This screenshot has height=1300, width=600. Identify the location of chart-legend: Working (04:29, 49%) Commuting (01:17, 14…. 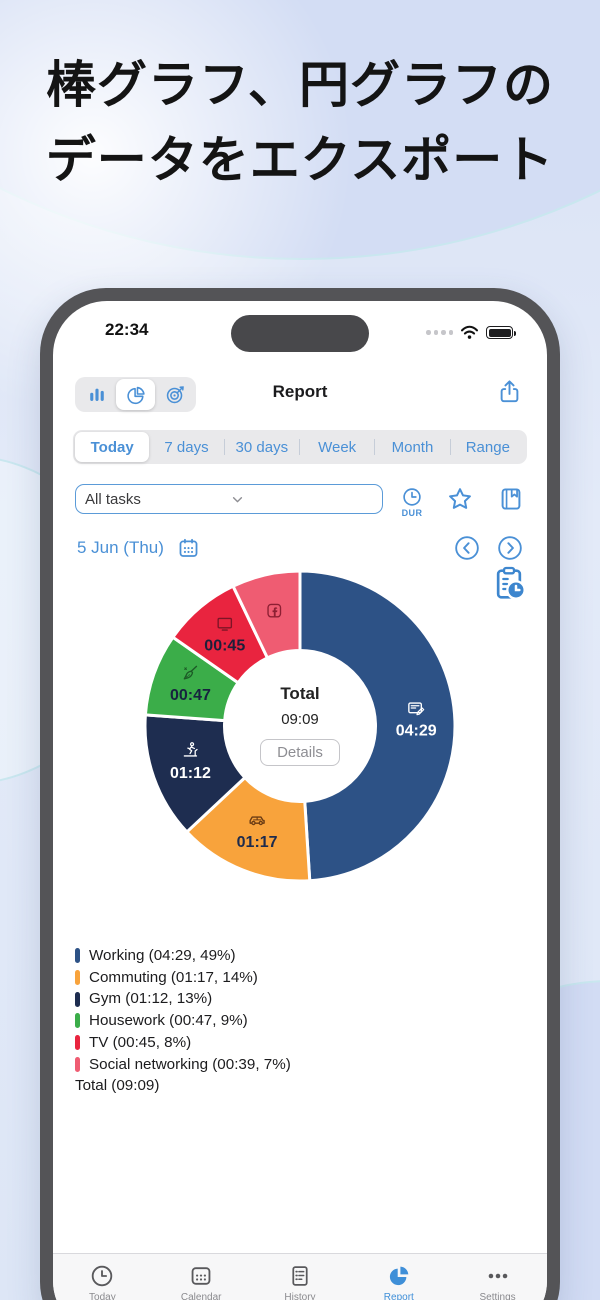
(183, 1021).